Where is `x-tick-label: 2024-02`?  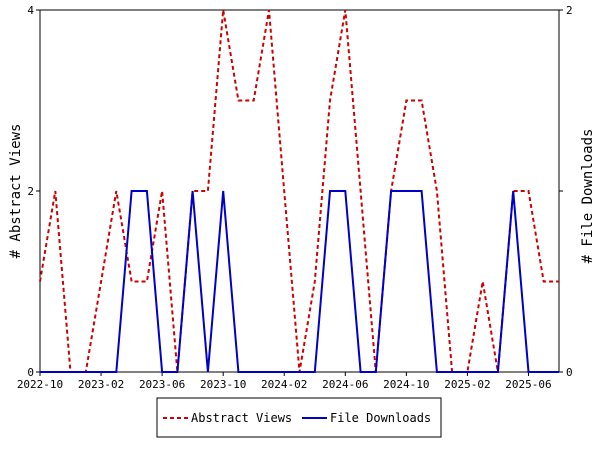
x-tick-label: 2024-02 is located at coordinates (284, 384).